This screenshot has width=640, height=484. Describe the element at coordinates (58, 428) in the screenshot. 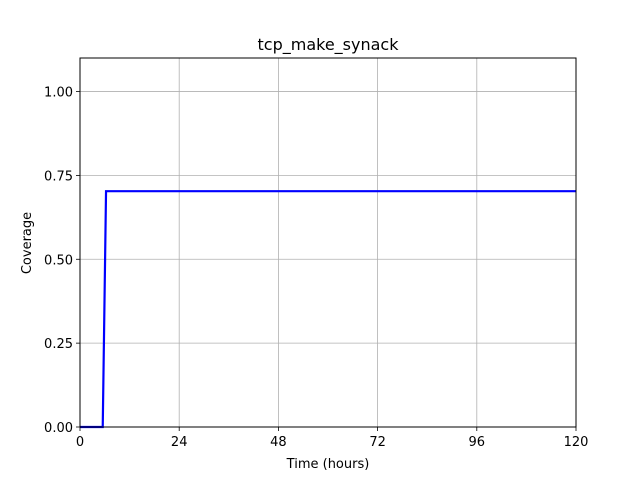

I see `y-tick-label: 0.00` at that location.